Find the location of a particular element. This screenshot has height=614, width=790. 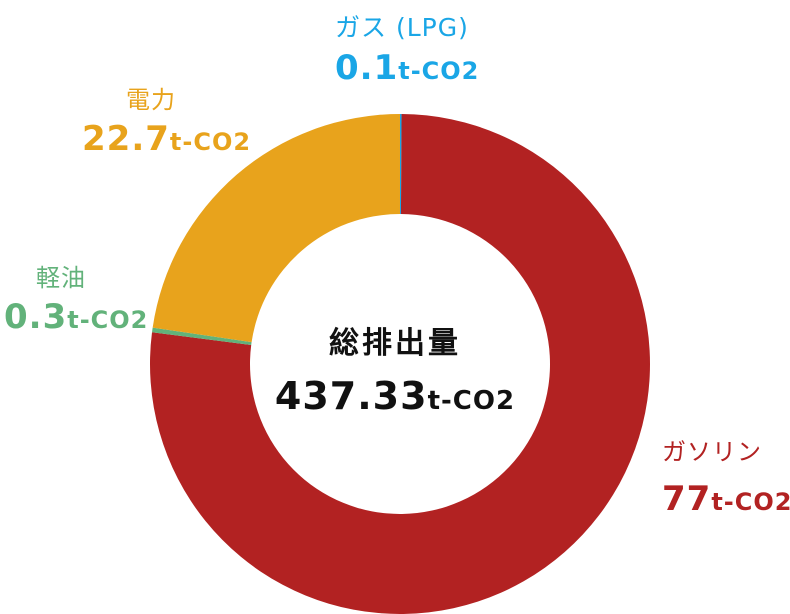

label-gasoline-unit: t-CO2 is located at coordinates (750, 502).